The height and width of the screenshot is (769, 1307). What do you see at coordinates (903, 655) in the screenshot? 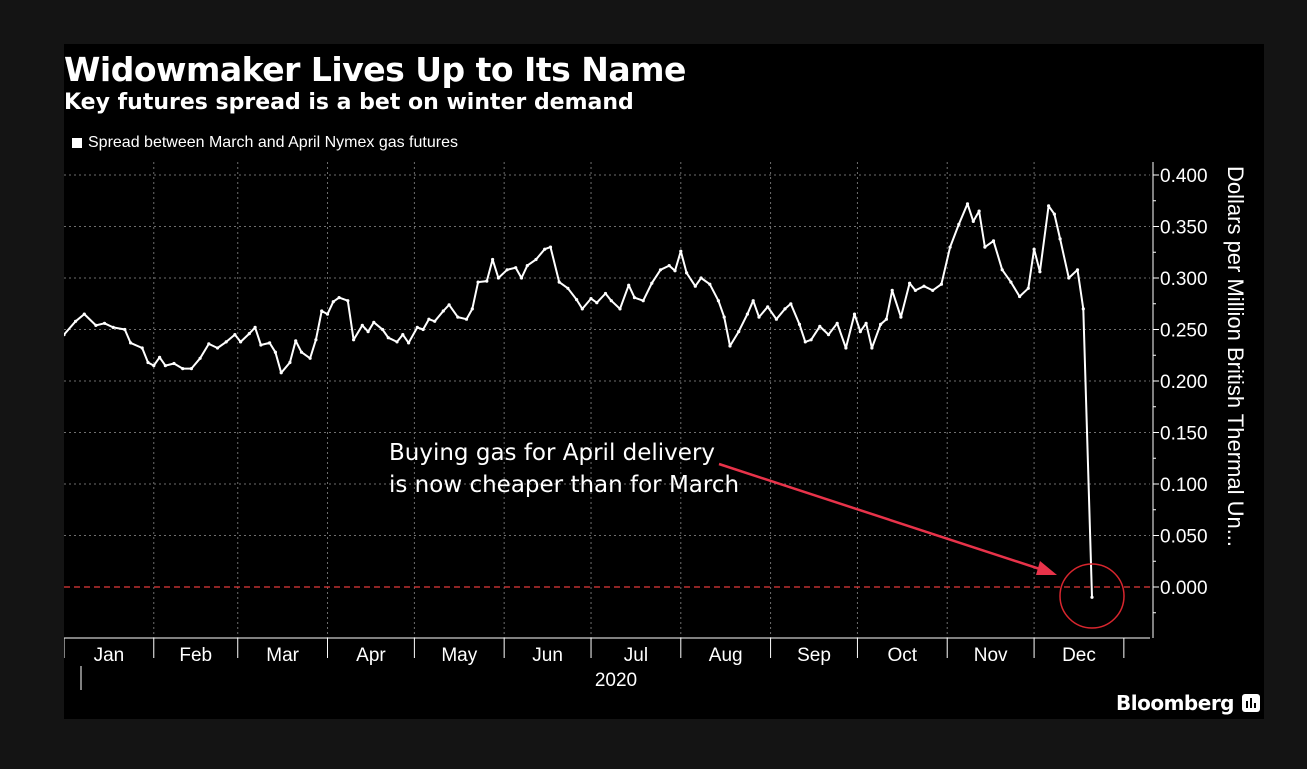
I see `x-tick-label: Oct` at bounding box center [903, 655].